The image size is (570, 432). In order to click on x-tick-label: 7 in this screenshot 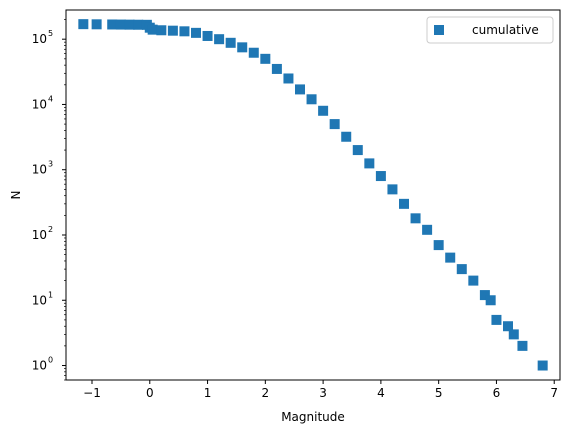, I will do `click(554, 393)`.